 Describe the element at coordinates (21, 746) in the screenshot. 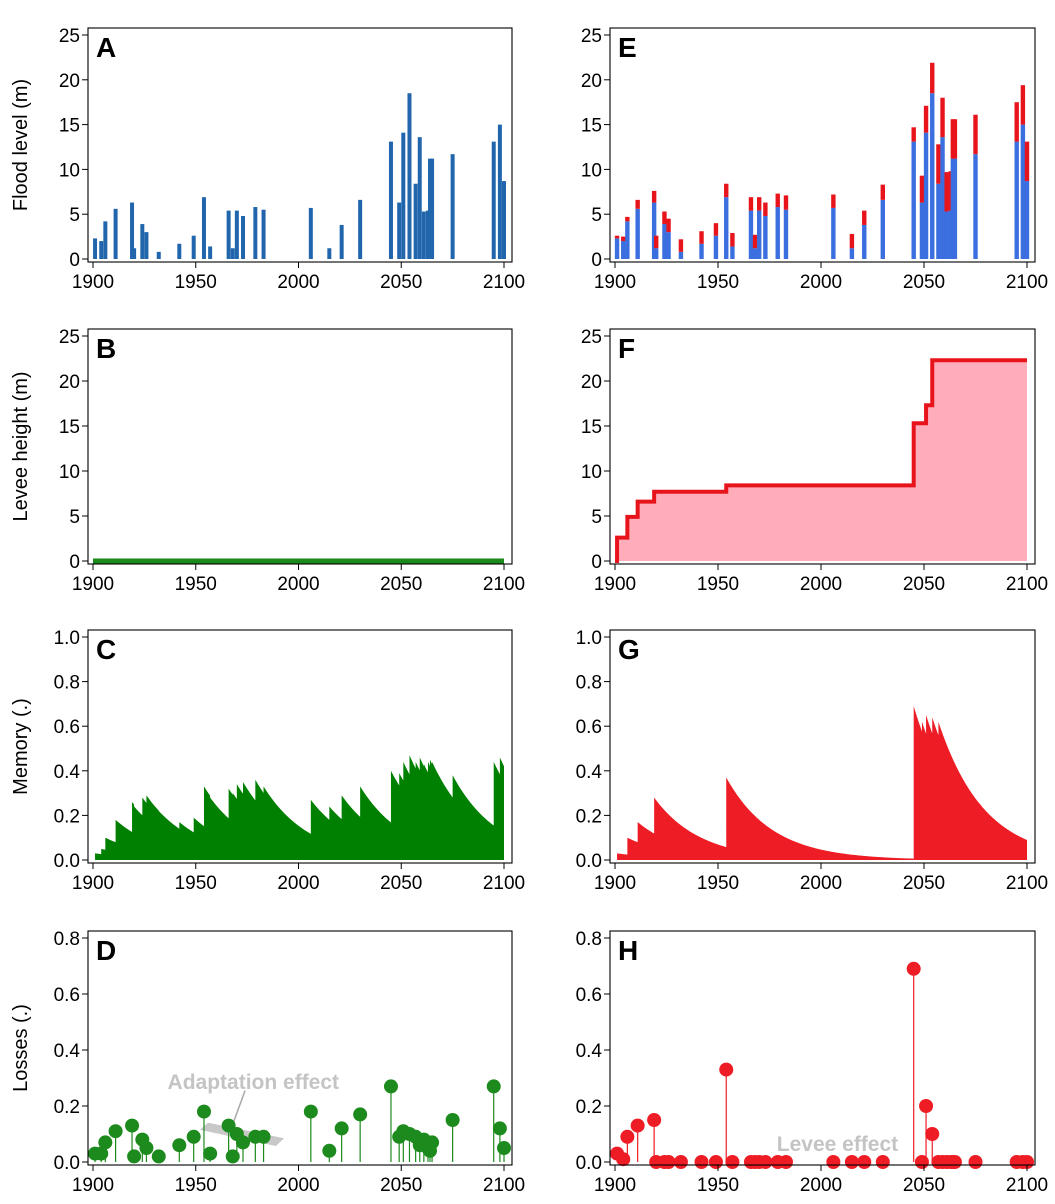

I see `y-axis-label: Memory (.)` at that location.